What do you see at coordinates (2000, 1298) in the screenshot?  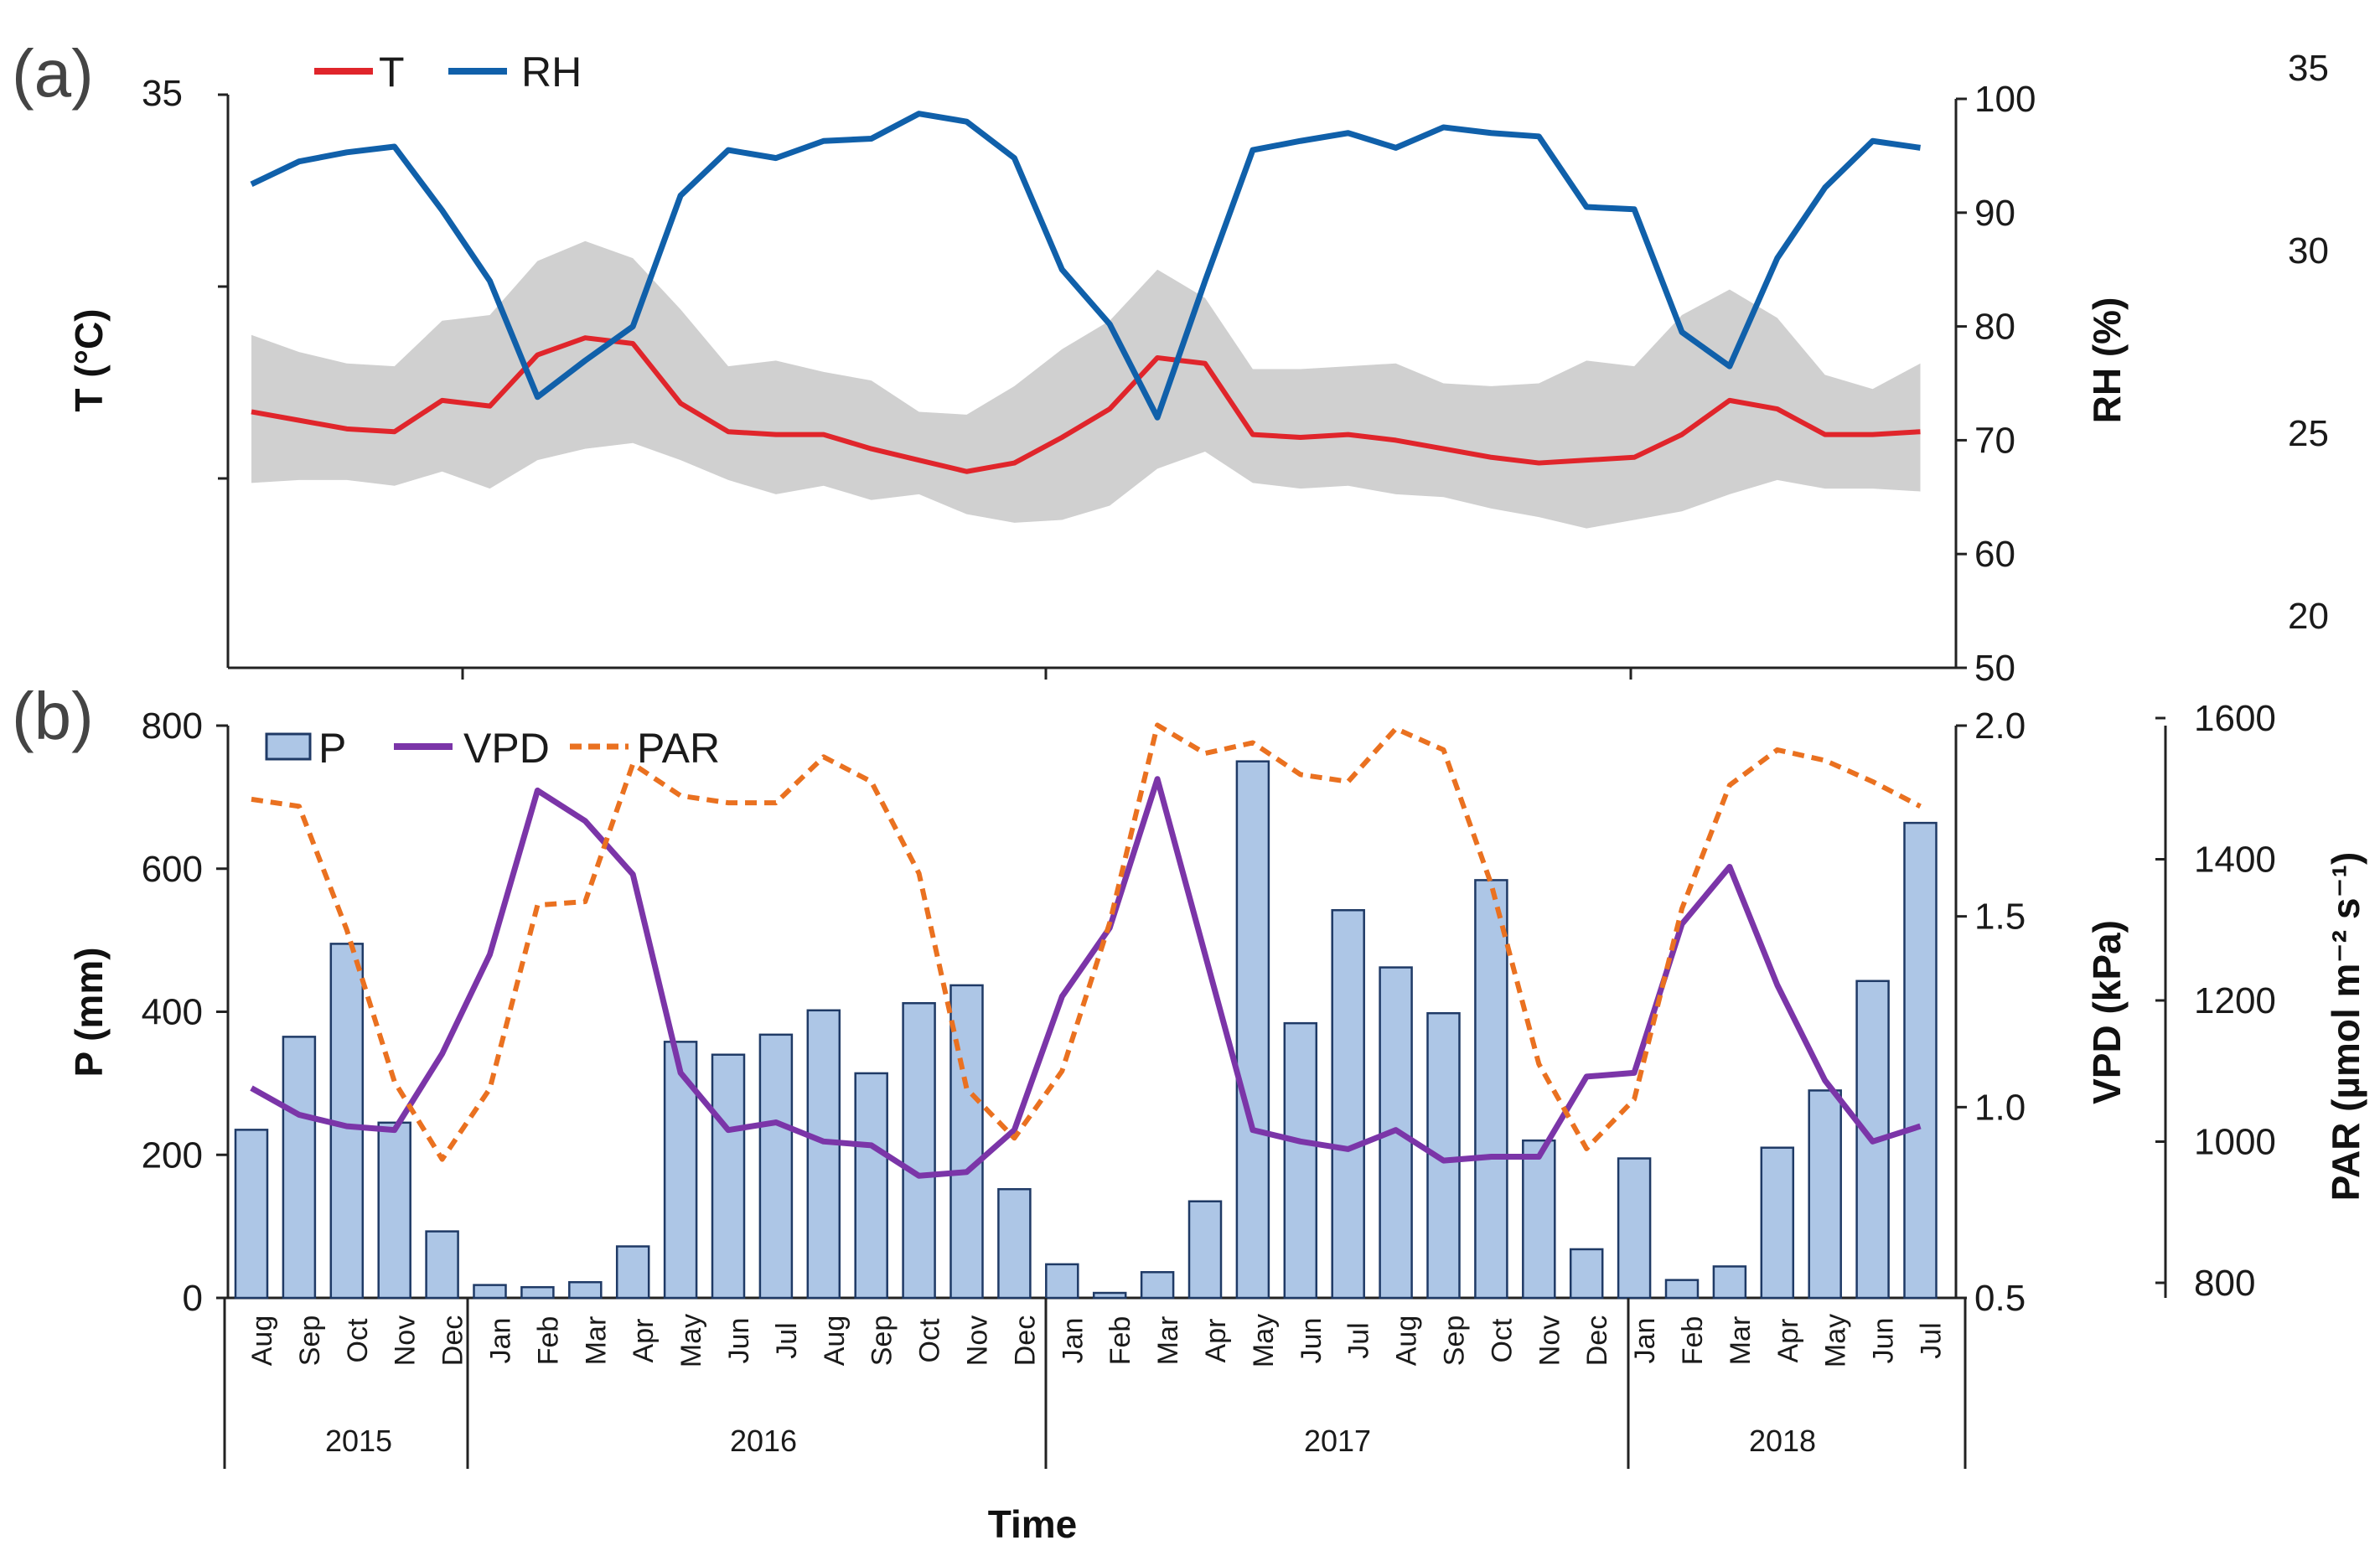 I see `b-right-tick-label: 0.5` at bounding box center [2000, 1298].